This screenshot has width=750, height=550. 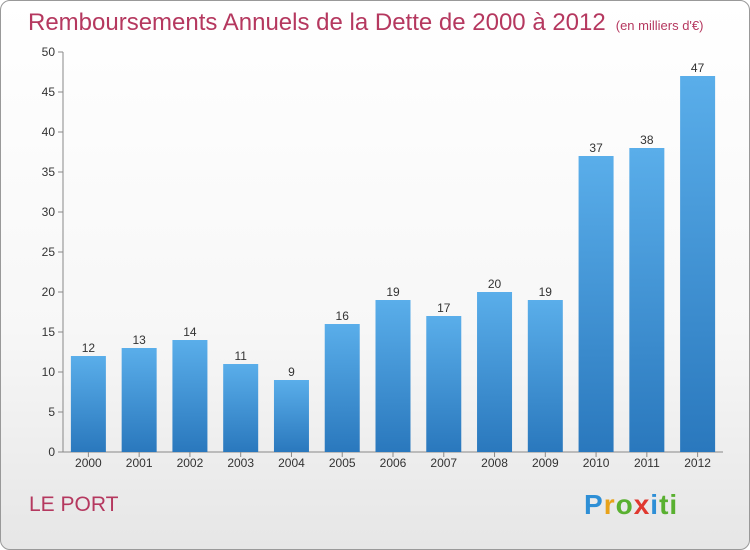 I want to click on y-tick-label: 10, so click(x=49, y=372).